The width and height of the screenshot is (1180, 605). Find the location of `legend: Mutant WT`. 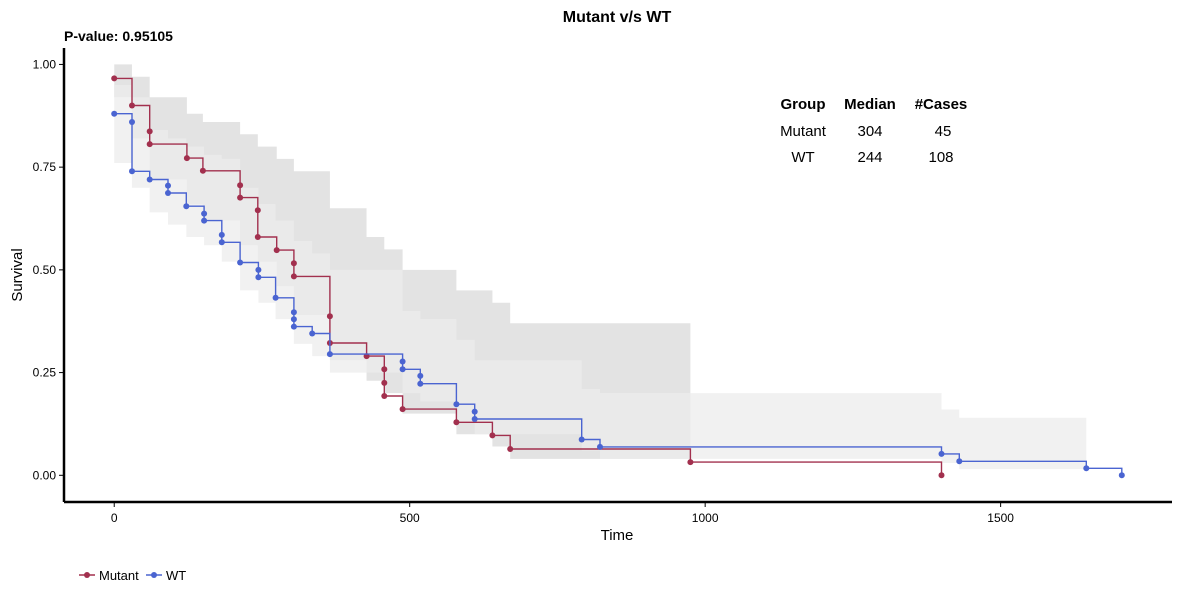

legend: Mutant WT is located at coordinates (132, 575).